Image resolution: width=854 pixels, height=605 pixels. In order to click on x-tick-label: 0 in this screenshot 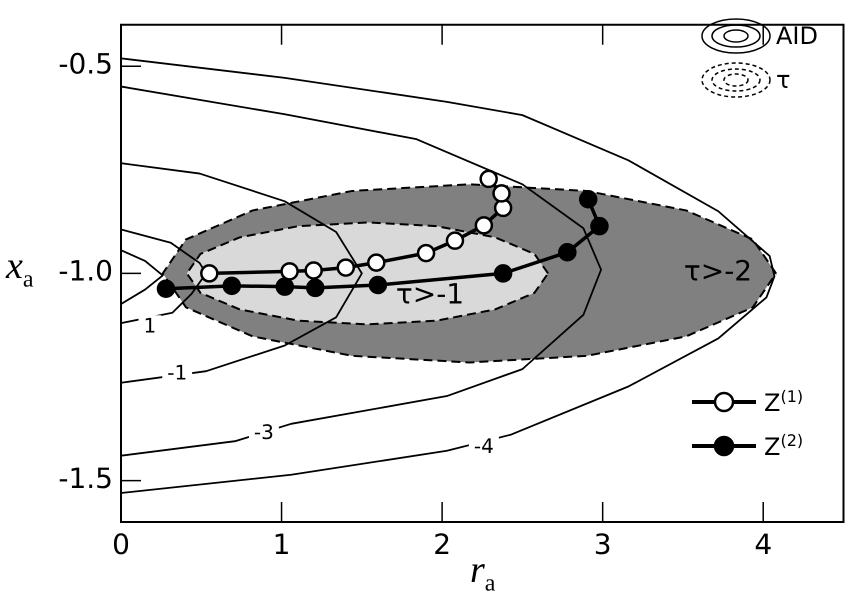, I will do `click(121, 545)`.